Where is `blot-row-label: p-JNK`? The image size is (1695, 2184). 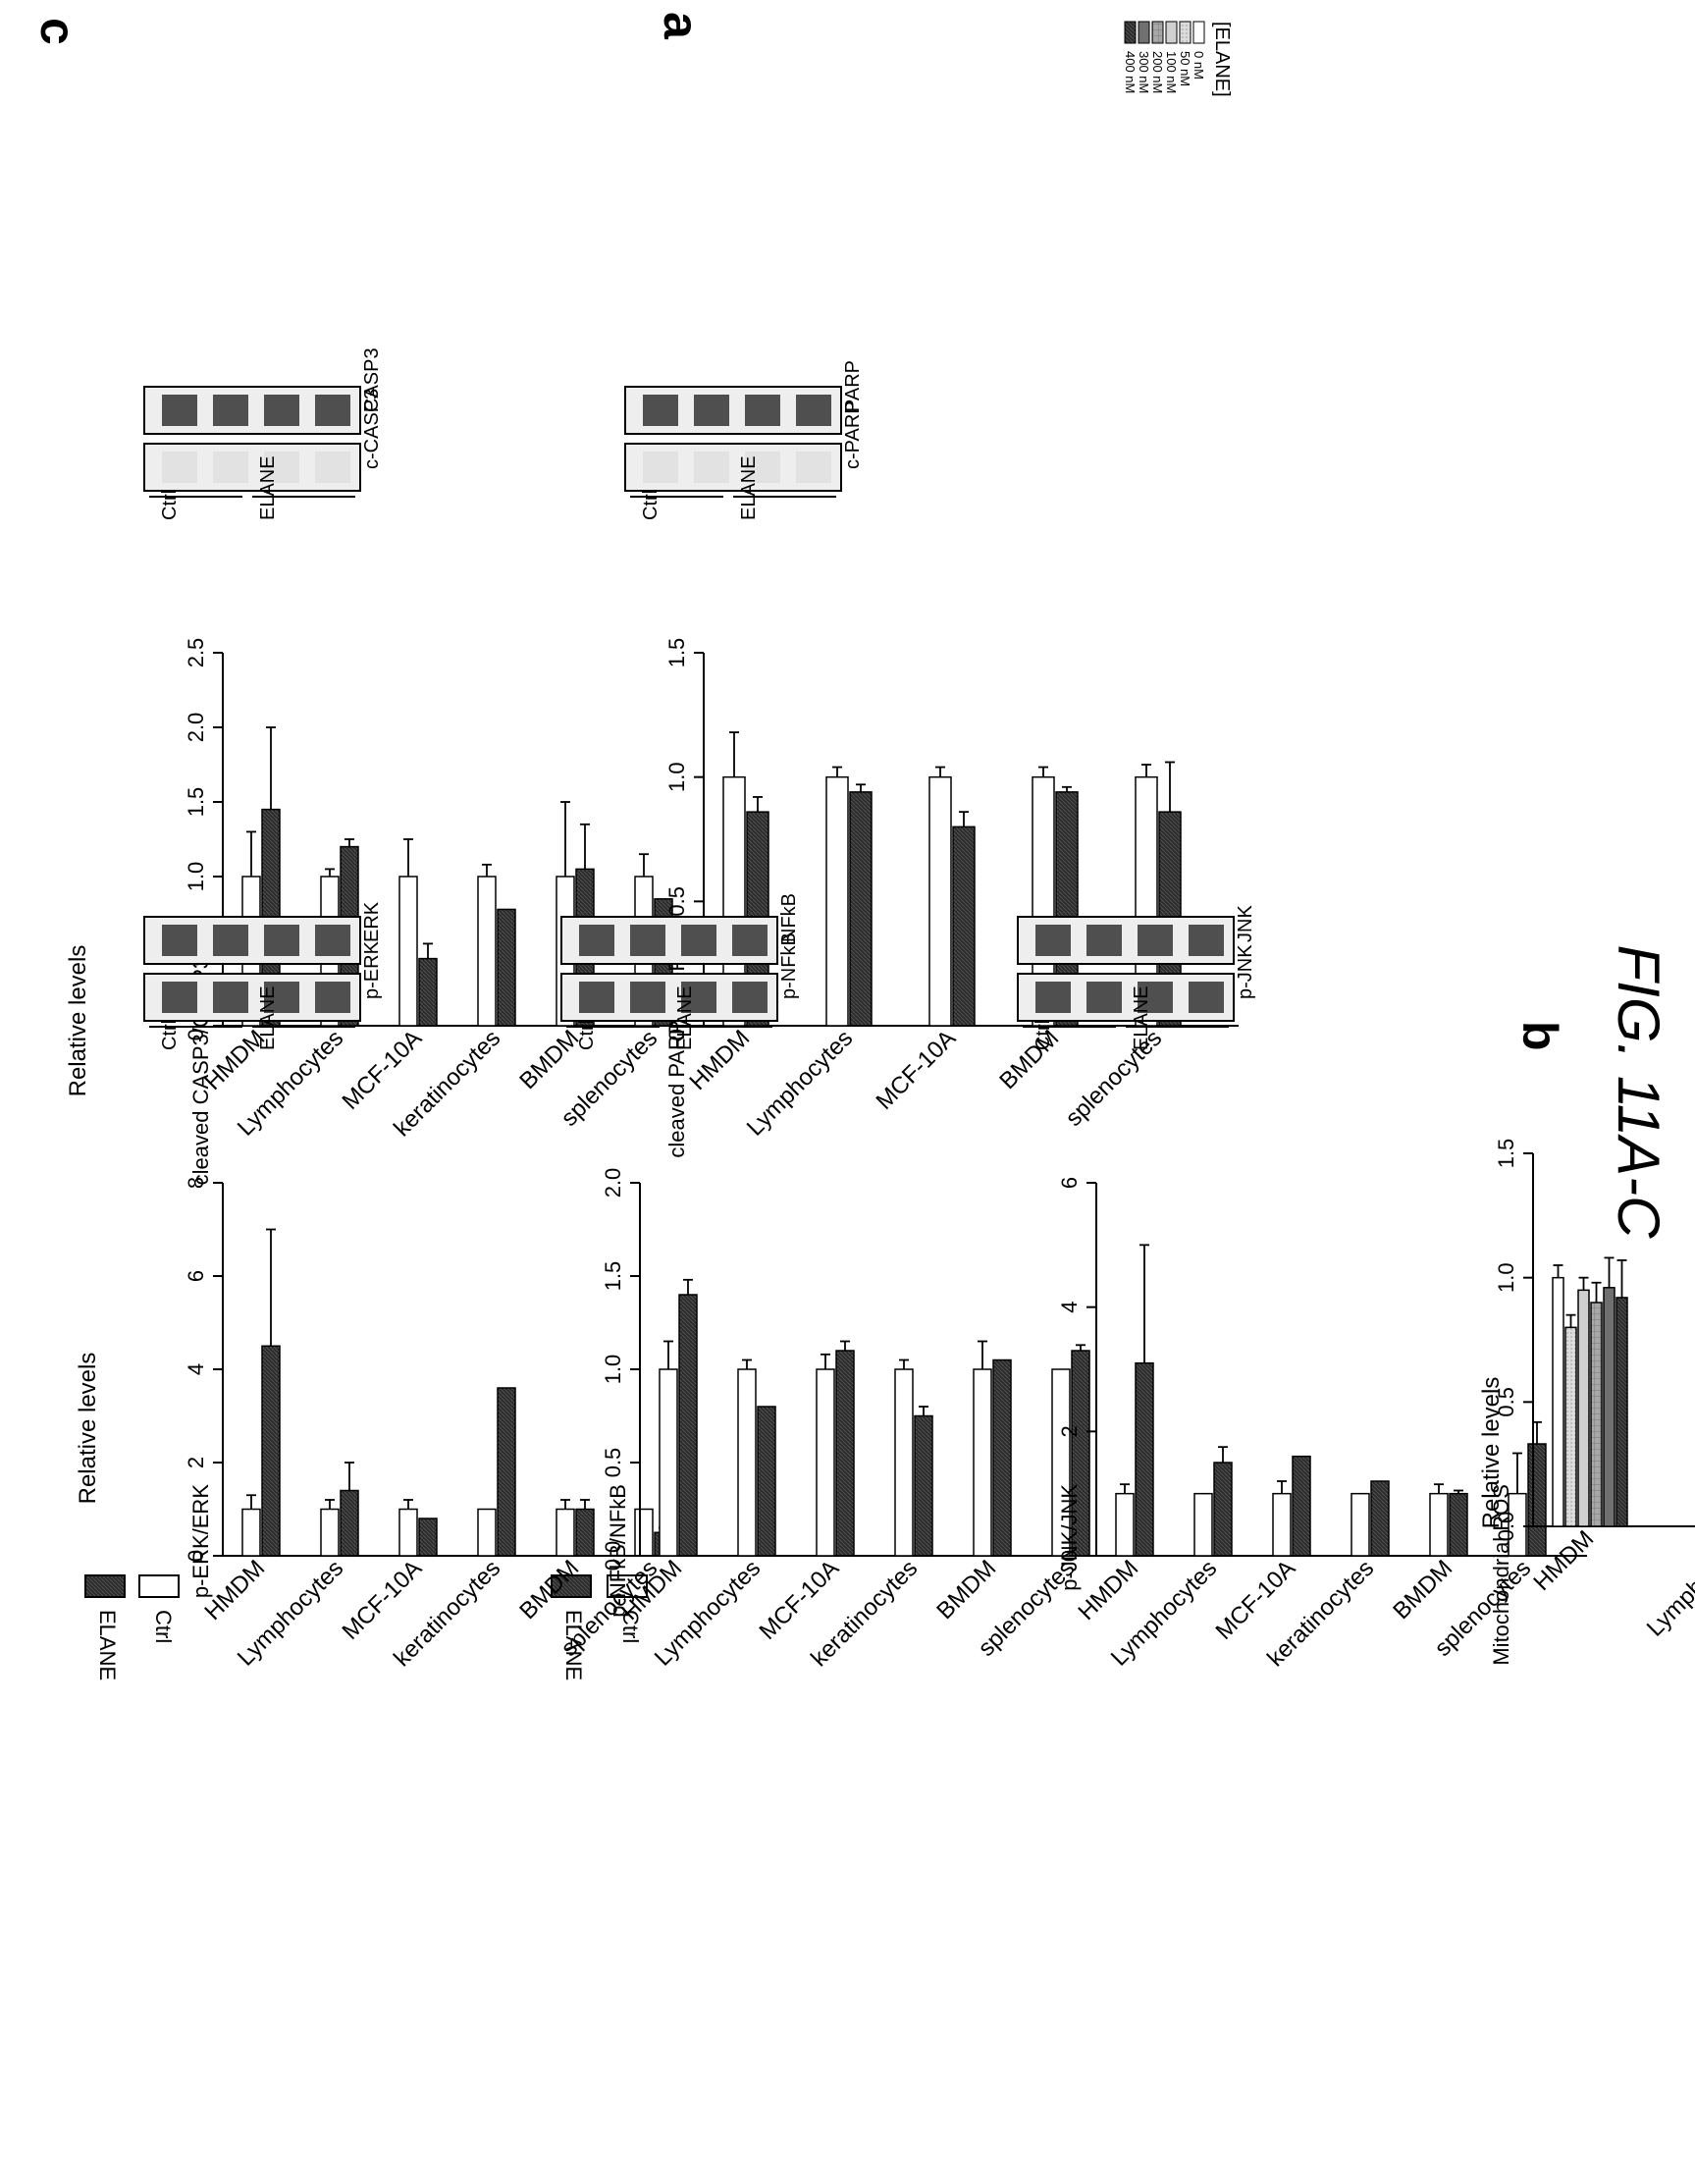
blot-row-label: p-JNK is located at coordinates (1245, 971).